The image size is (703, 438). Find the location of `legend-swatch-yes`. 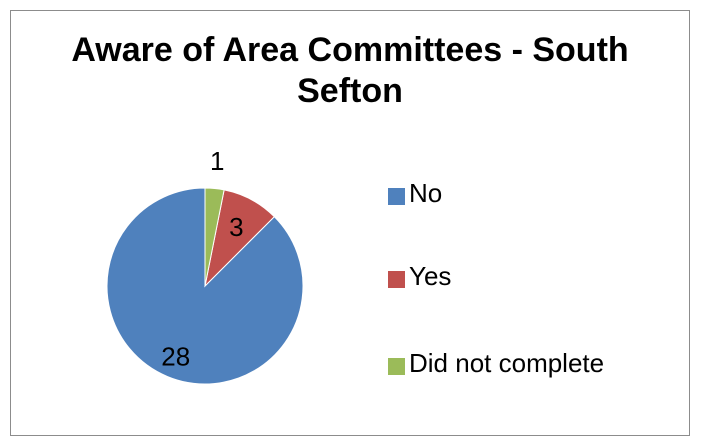

legend-swatch-yes is located at coordinates (396, 279).